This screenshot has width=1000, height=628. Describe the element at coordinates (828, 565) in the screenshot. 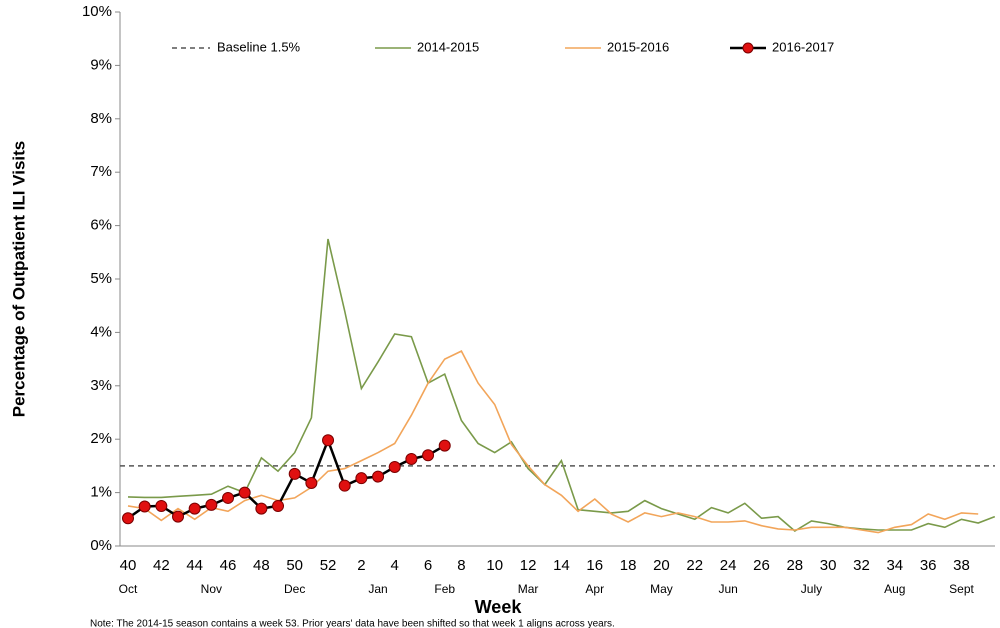

I see `x-tick-label: 30` at that location.